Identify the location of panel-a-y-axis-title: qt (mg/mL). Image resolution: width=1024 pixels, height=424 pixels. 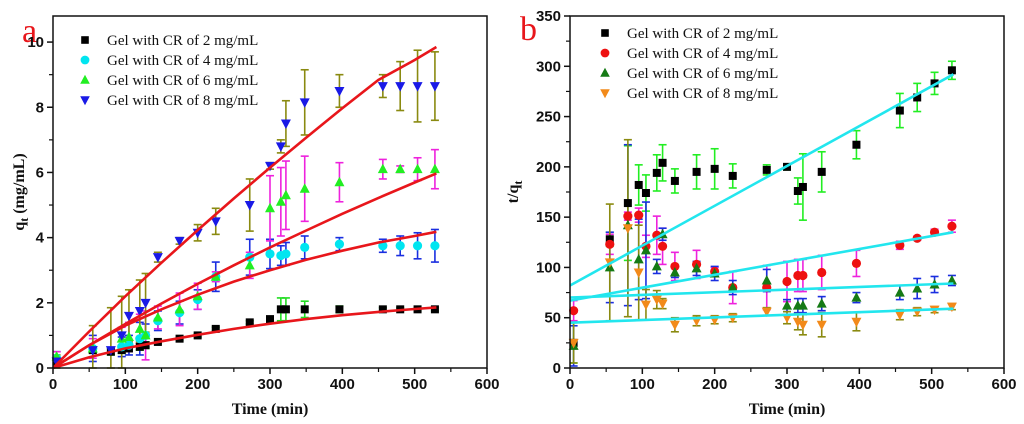
(21, 191).